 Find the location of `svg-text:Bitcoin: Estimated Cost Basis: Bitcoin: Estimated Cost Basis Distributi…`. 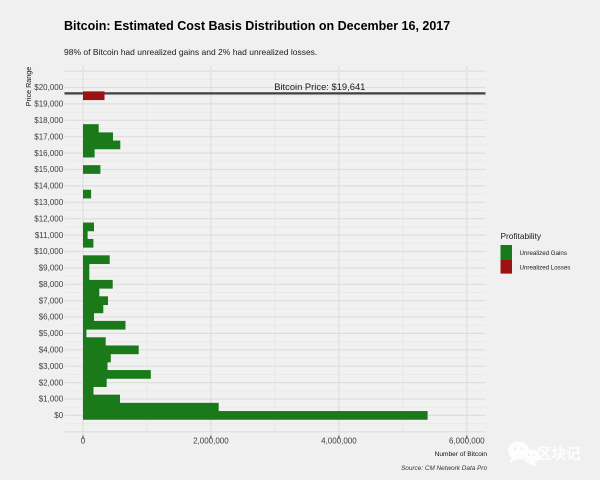

svg-text:Bitcoin: Estimated Cost Basis: Bitcoin: Estimated Cost Basis Distributi… is located at coordinates (257, 26).